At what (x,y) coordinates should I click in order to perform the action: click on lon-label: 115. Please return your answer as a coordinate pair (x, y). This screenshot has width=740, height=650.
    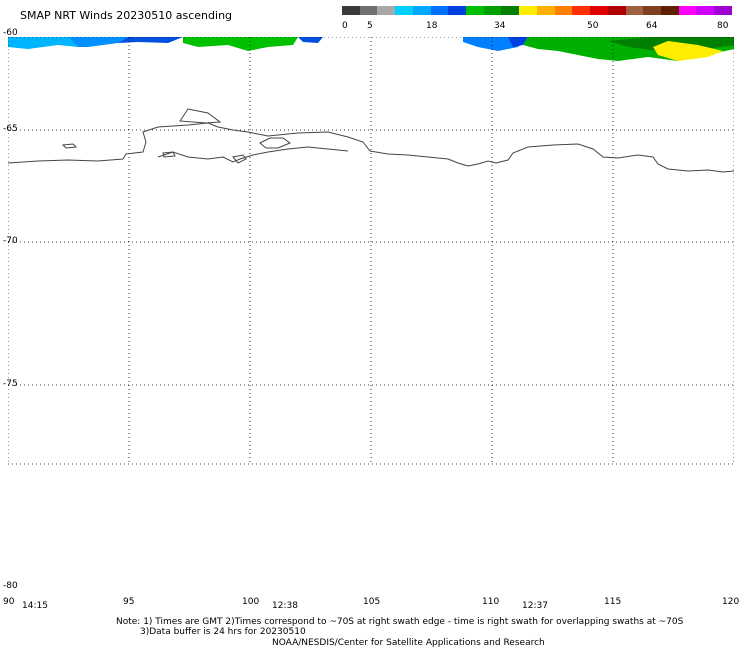
    Looking at the image, I should click on (613, 602).